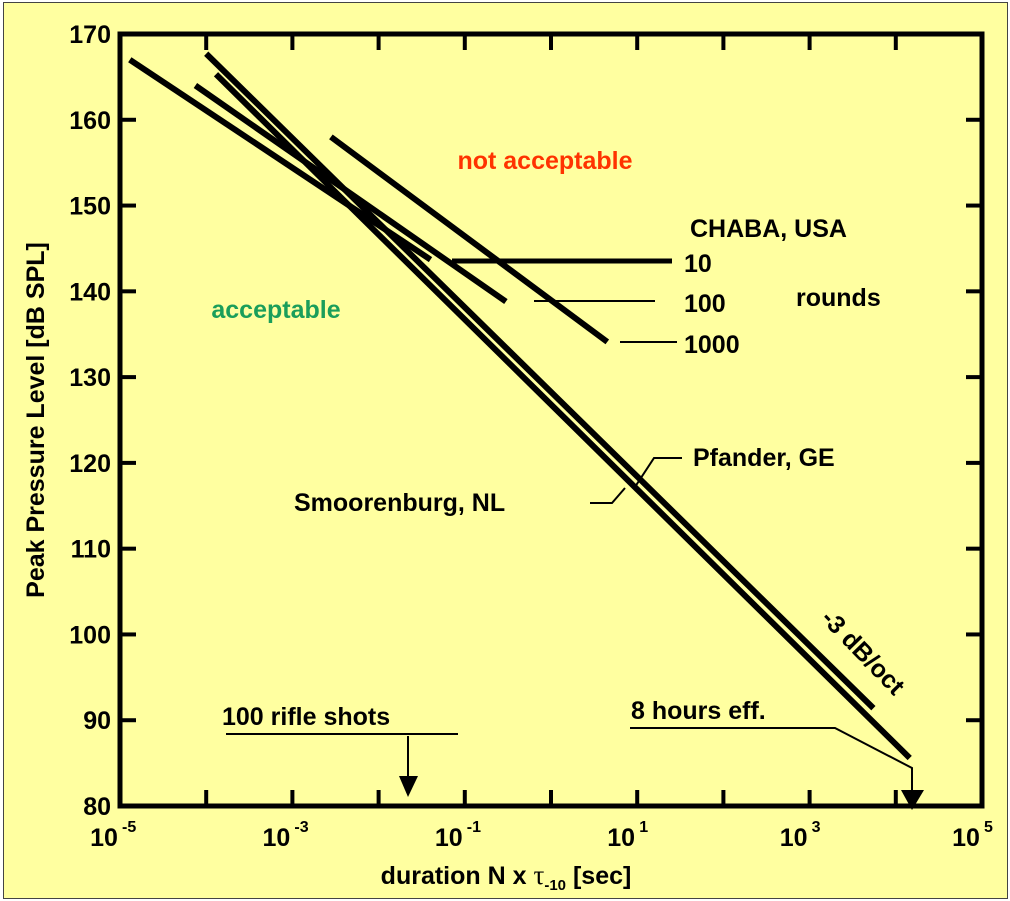 This screenshot has width=1010, height=901. Describe the element at coordinates (301, 827) in the screenshot. I see `x-tick-exponent: -3` at that location.